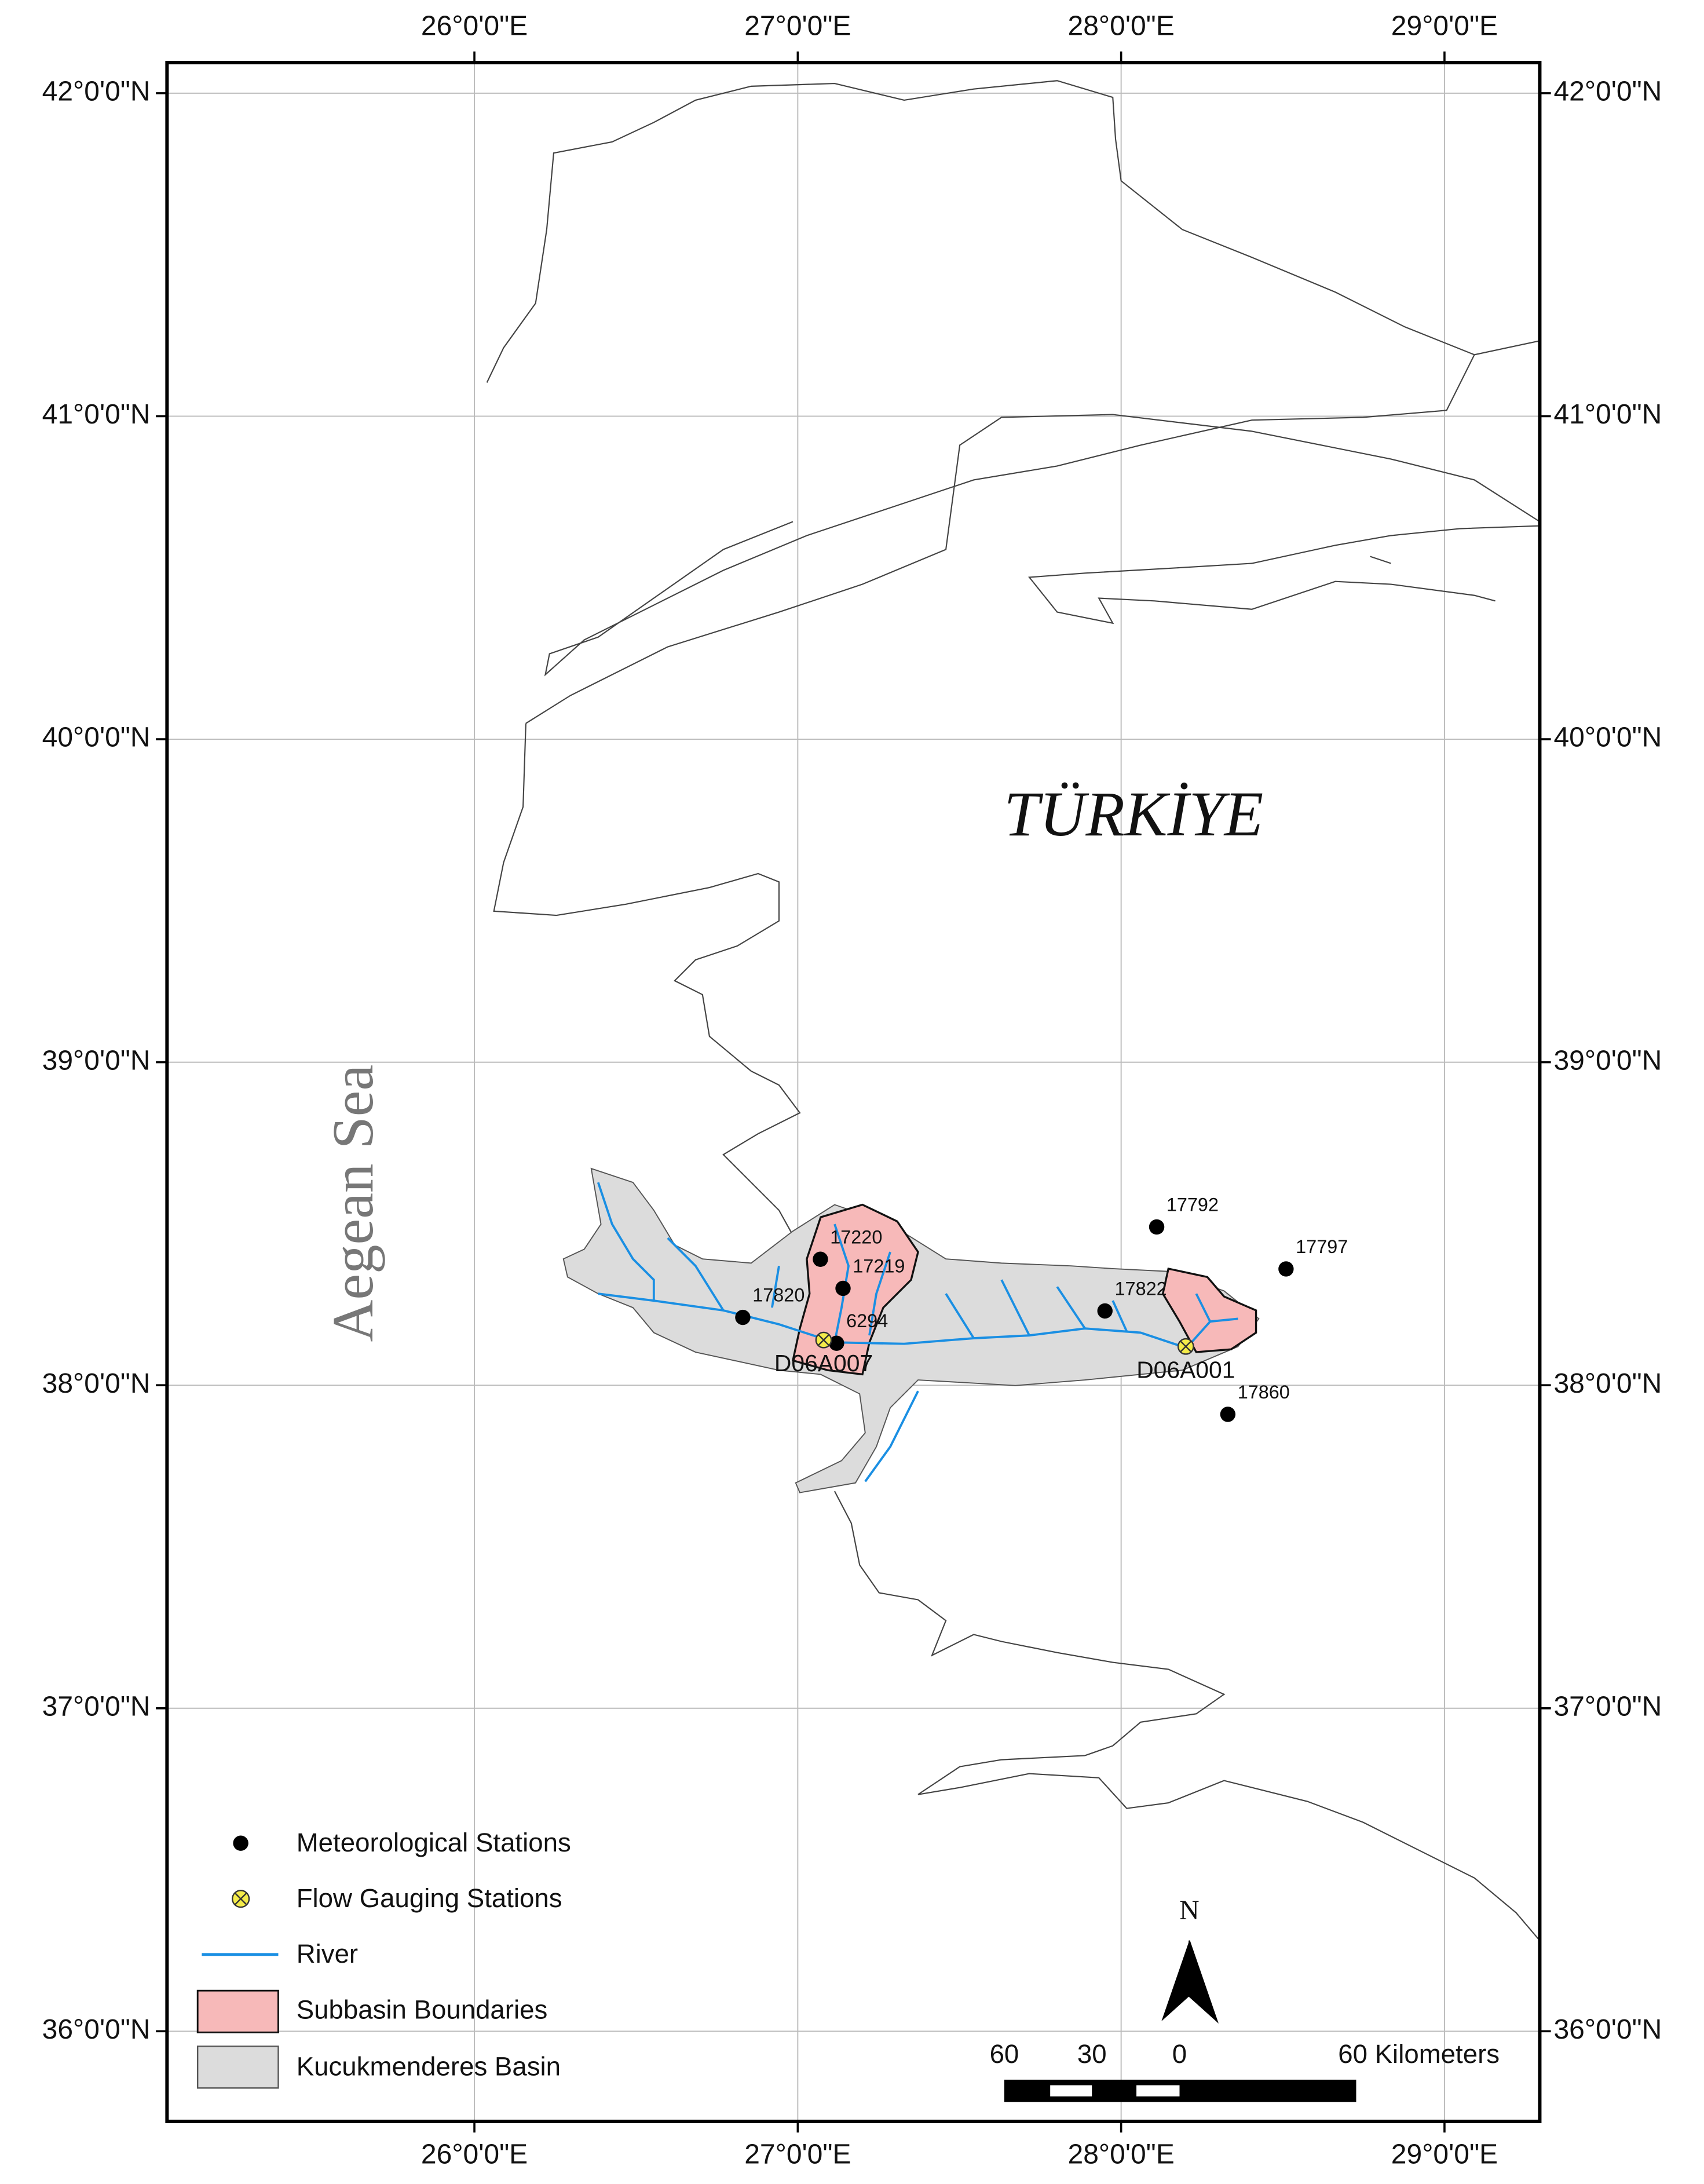 The height and width of the screenshot is (2184, 1704). I want to click on station-label: 17822, so click(1141, 1289).